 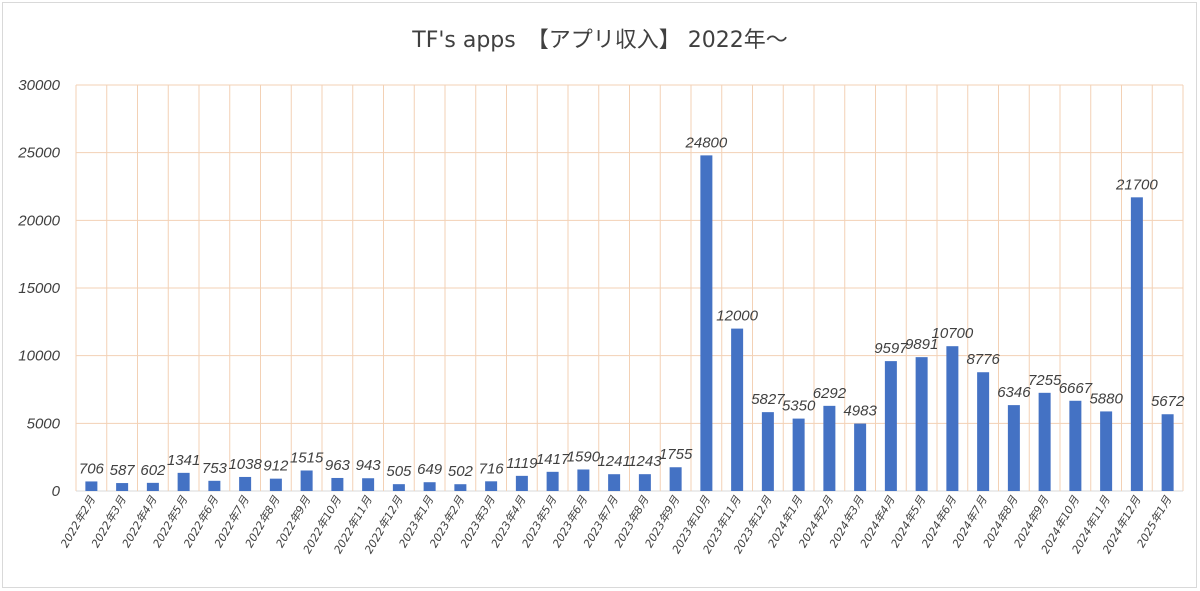 I want to click on data-label: 1755, so click(x=676, y=454).